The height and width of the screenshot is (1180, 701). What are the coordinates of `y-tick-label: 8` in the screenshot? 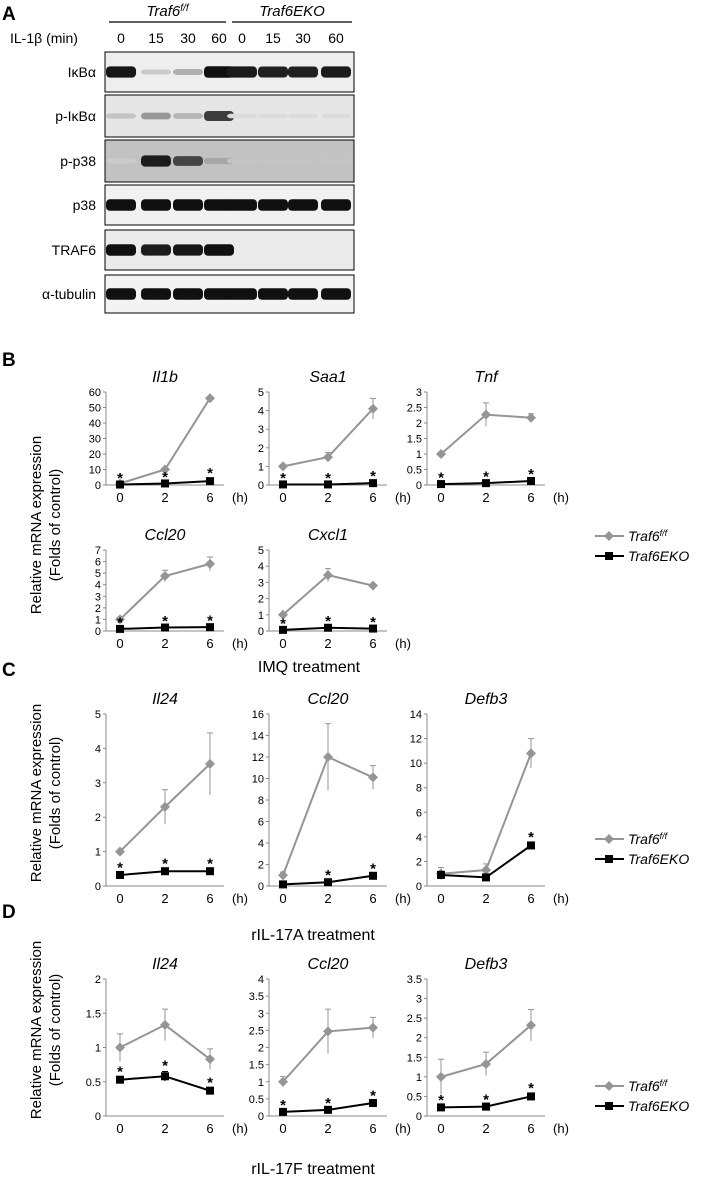 It's located at (261, 801).